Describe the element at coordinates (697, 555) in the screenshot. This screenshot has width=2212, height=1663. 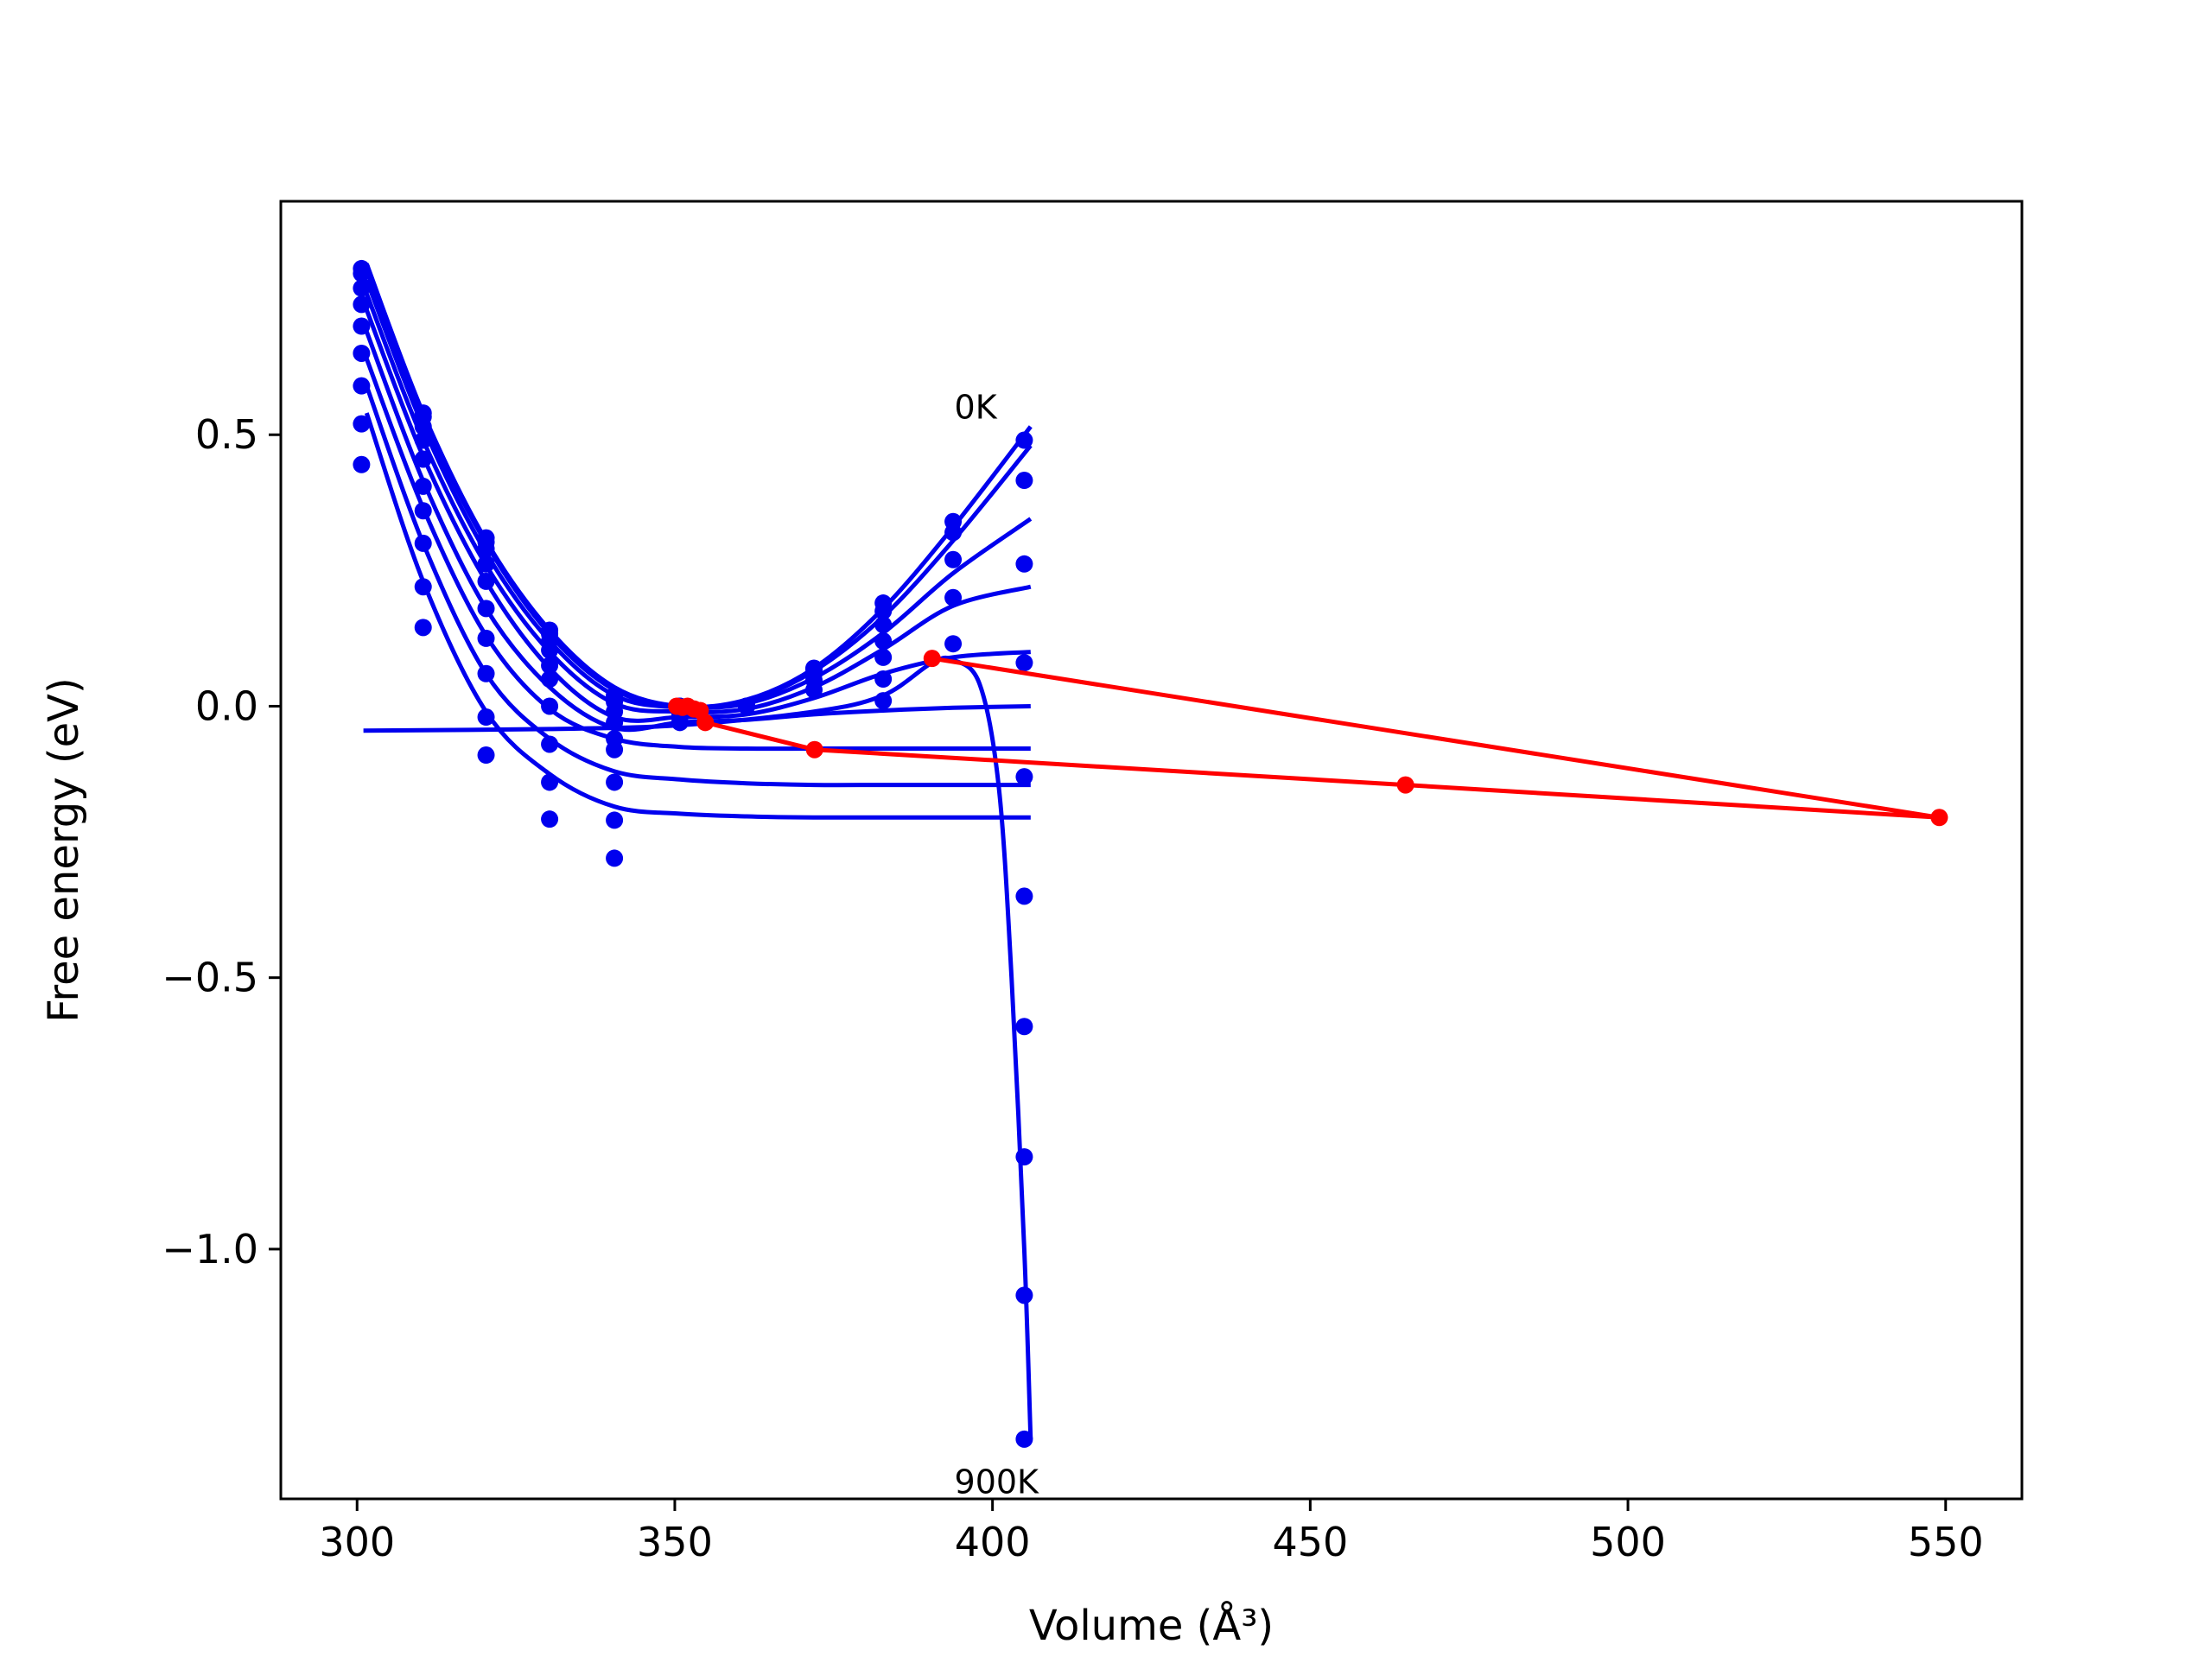
I see `fit-curve-600k` at that location.